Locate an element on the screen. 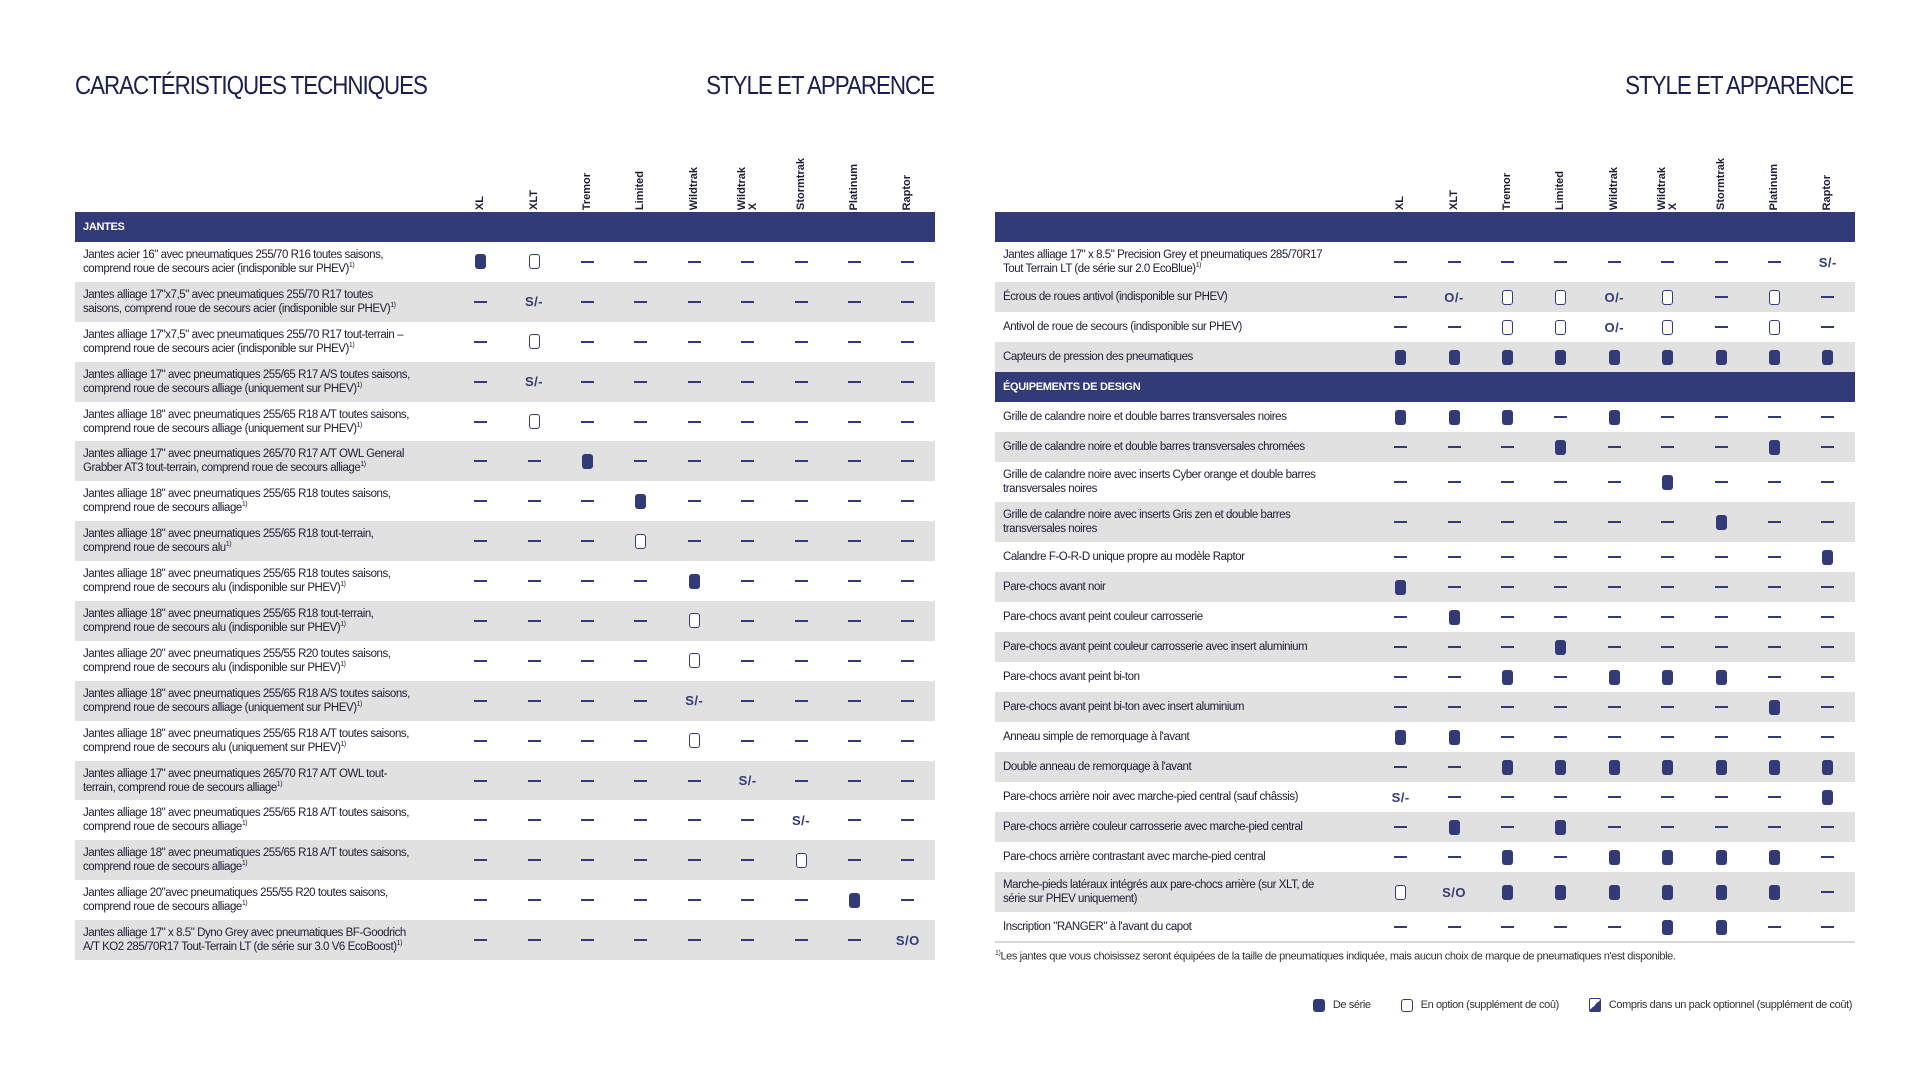  column-header-label: XLT is located at coordinates (533, 200).